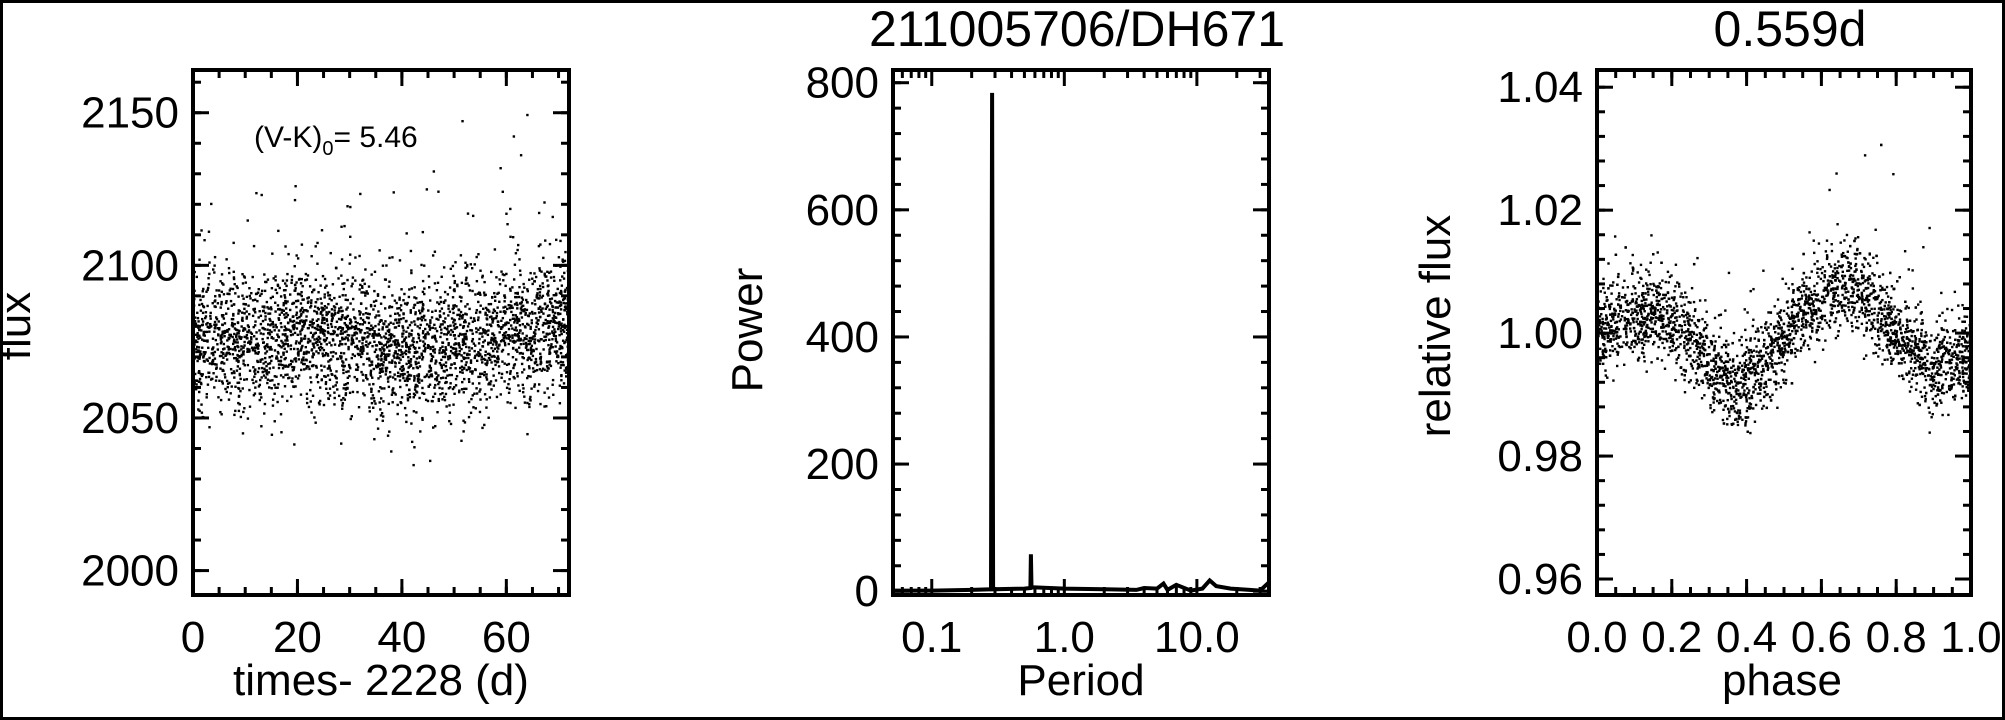 The height and width of the screenshot is (720, 2005). I want to click on chart-title: 211005706/DH671, so click(1077, 29).